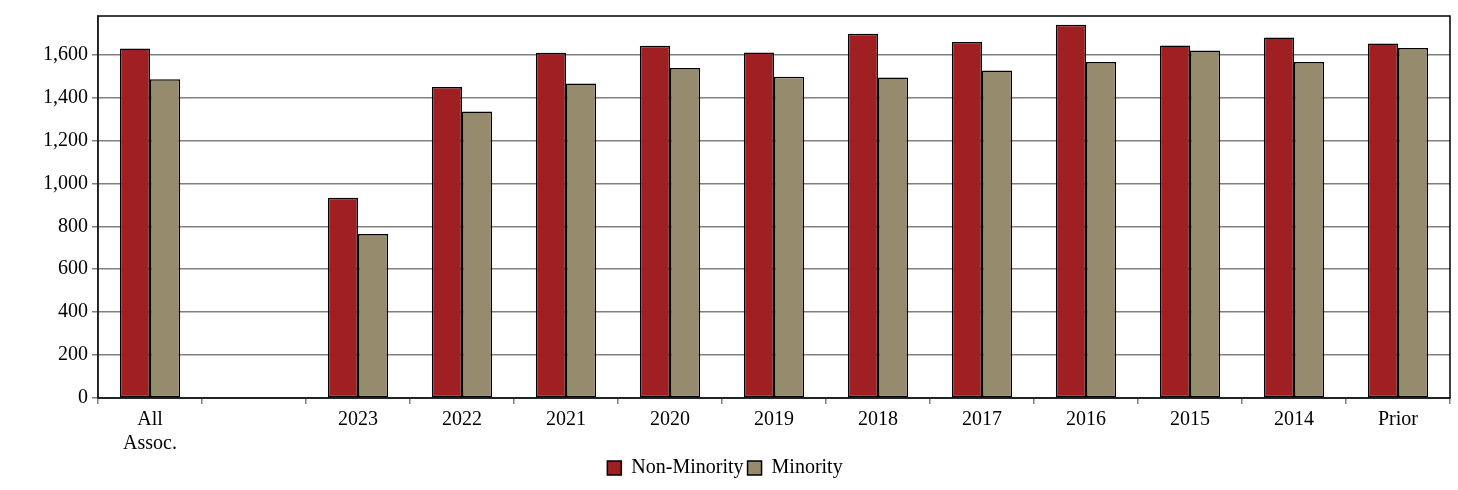 This screenshot has height=490, width=1458. Describe the element at coordinates (83, 396) in the screenshot. I see `y-tick-label: 0` at that location.